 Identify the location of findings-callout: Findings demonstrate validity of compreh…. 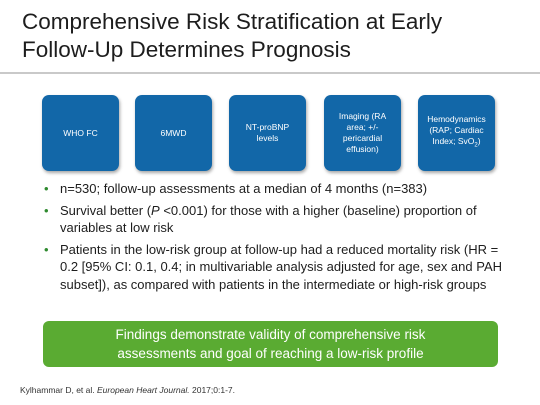
(270, 344).